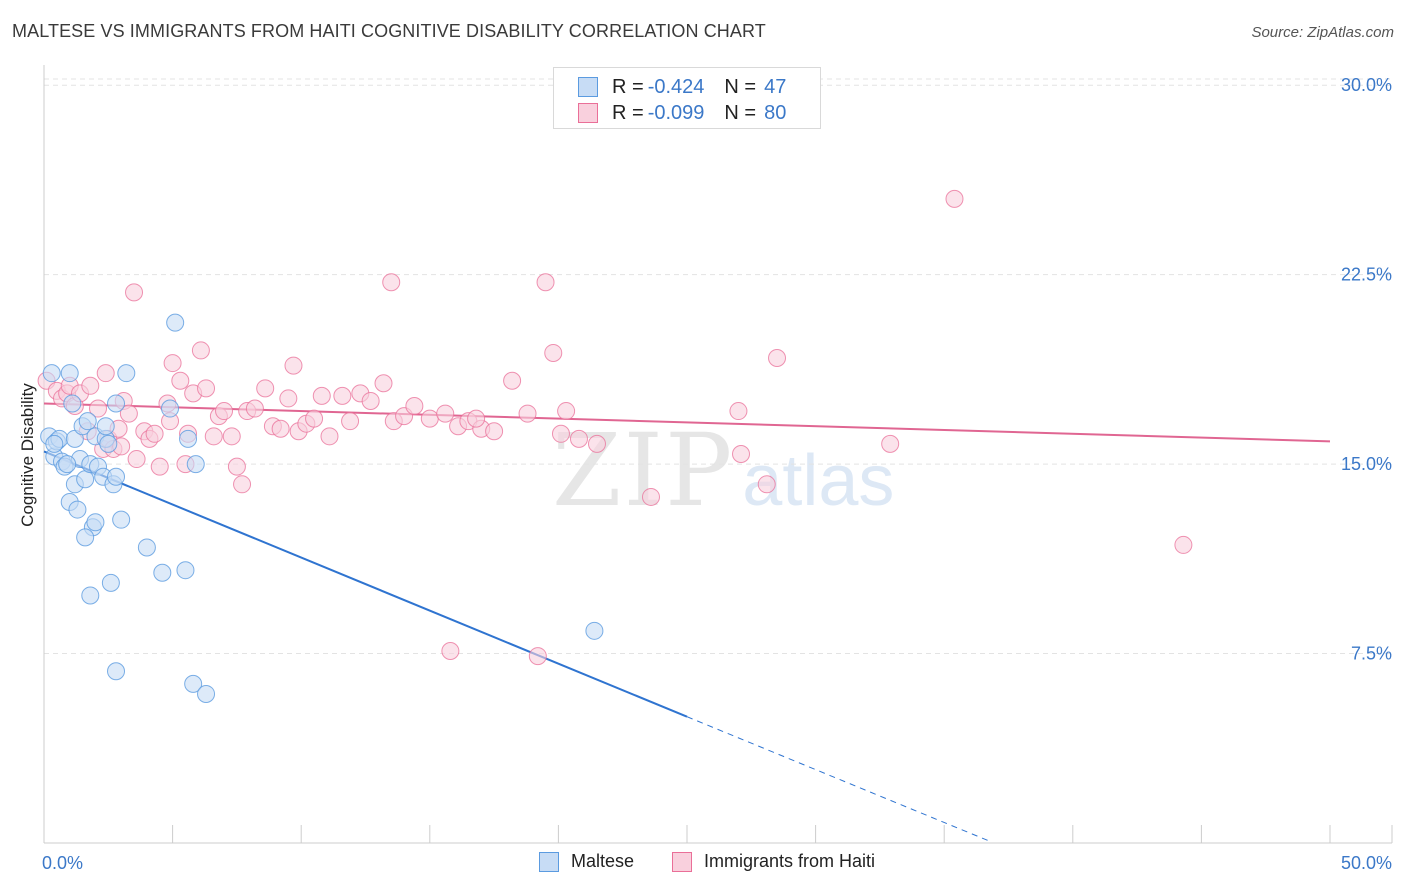 The width and height of the screenshot is (1406, 892). I want to click on bottom-legend: Maltese Immigrants from Haiti, so click(703, 864).